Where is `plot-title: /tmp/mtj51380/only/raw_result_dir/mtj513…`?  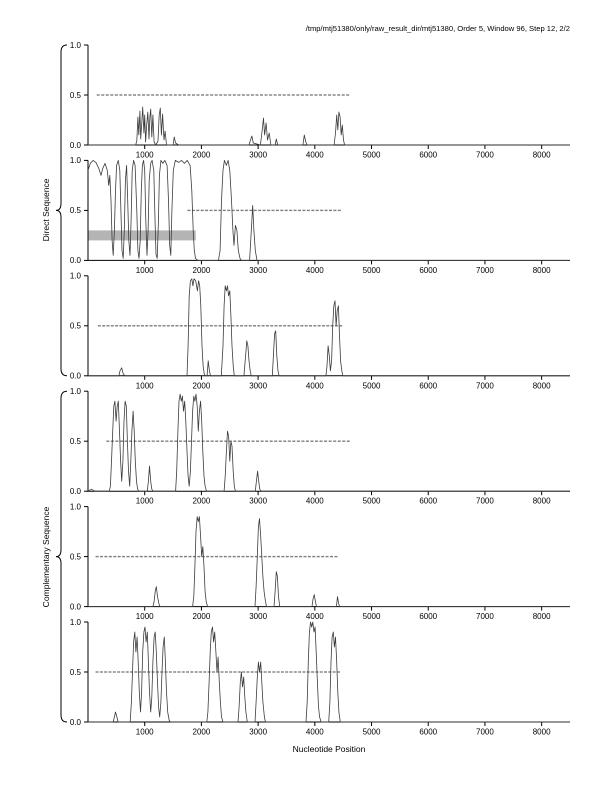
plot-title: /tmp/mtj51380/only/raw_result_dir/mtj513… is located at coordinates (437, 28).